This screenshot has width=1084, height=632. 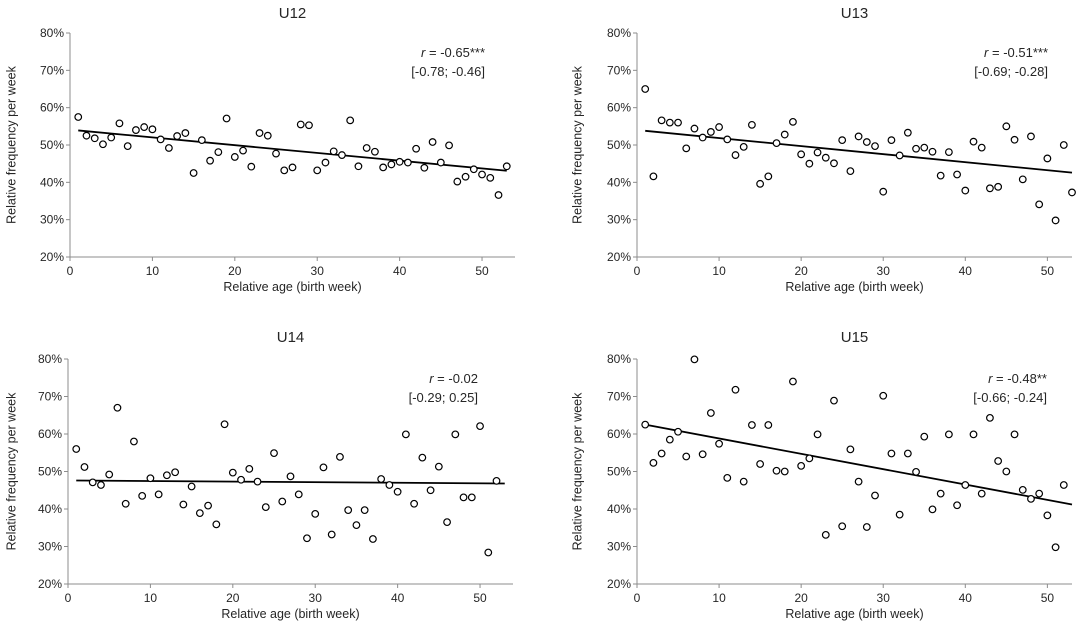 I want to click on r-value: = -0.65***, so click(x=455, y=52).